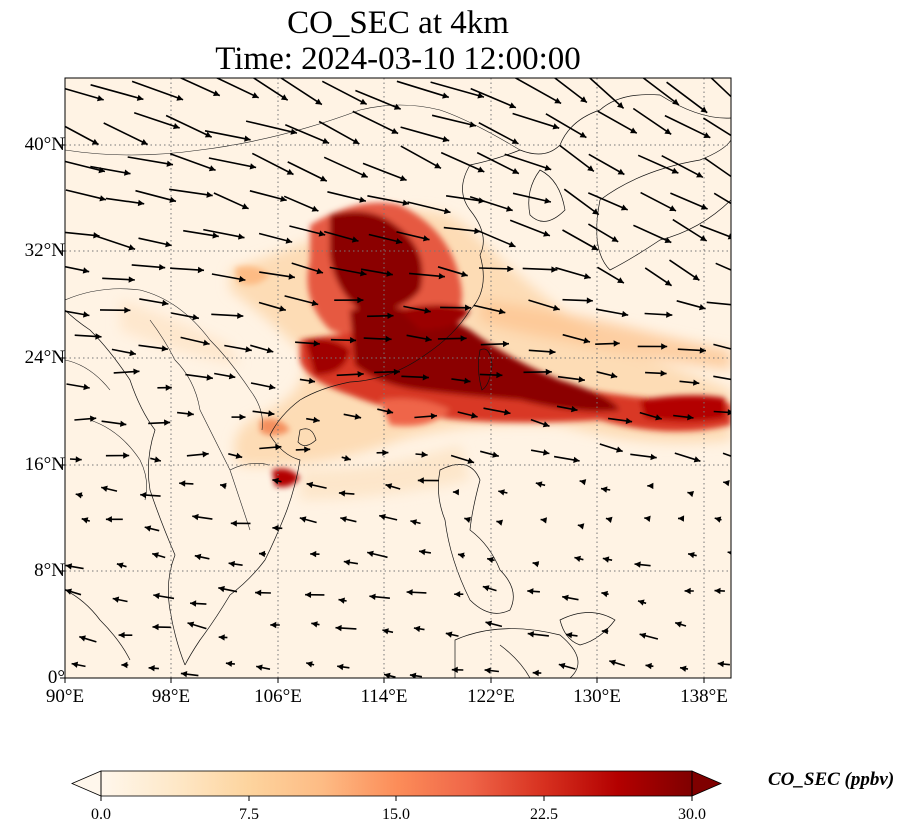 The width and height of the screenshot is (916, 836). I want to click on y-tick-label: 40°N, so click(44, 144).